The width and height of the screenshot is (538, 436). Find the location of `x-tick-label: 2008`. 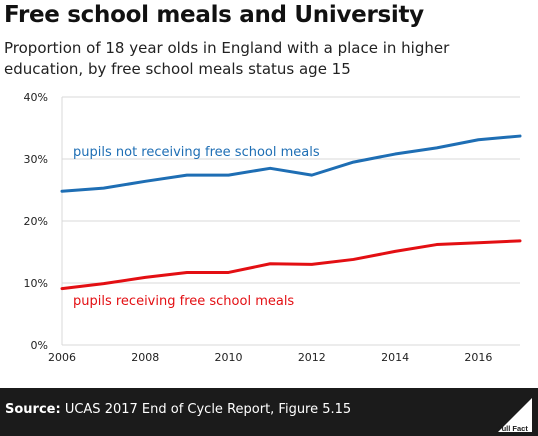

x-tick-label: 2008 is located at coordinates (145, 357).